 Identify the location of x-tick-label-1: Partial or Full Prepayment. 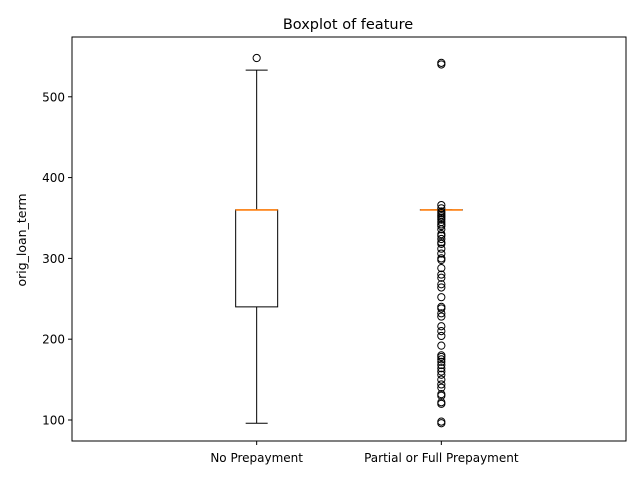
(441, 458).